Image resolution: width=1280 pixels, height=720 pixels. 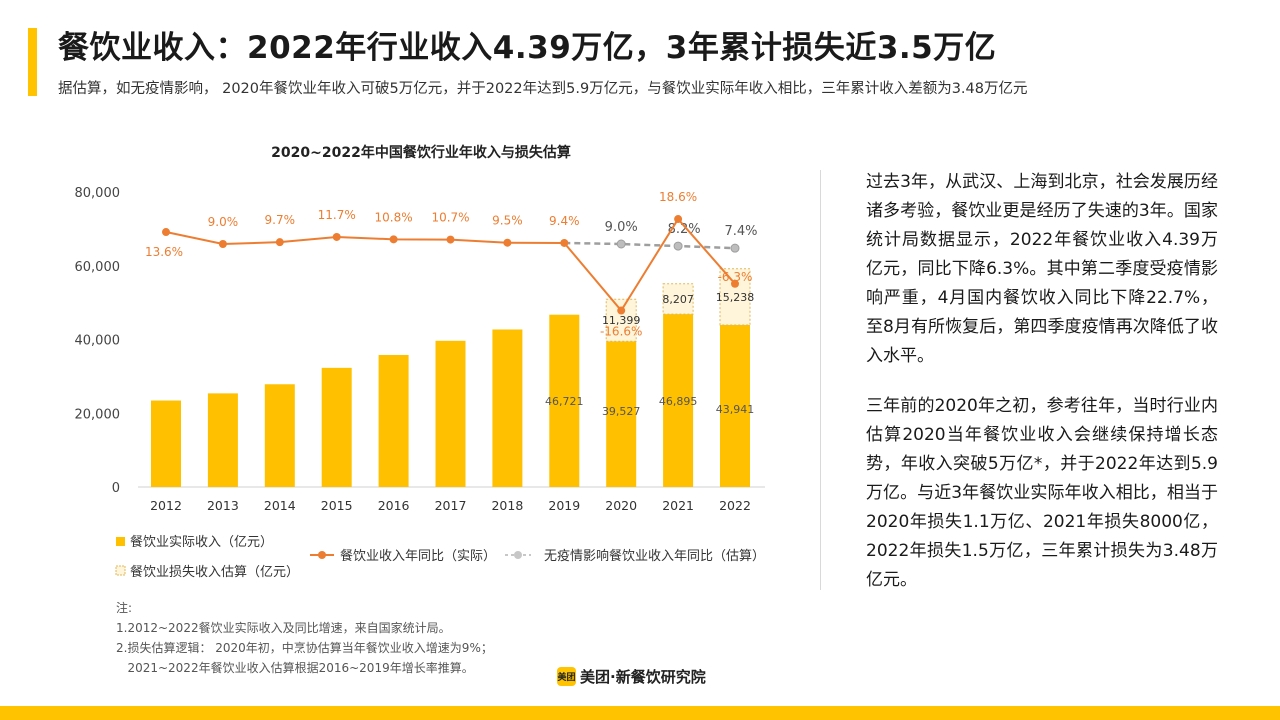 I want to click on x-tick-label: 2012, so click(x=166, y=505).